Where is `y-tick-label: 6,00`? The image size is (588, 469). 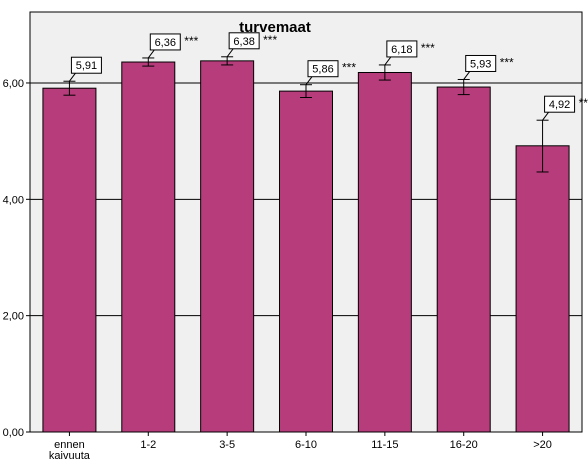 y-tick-label: 6,00 is located at coordinates (13, 84).